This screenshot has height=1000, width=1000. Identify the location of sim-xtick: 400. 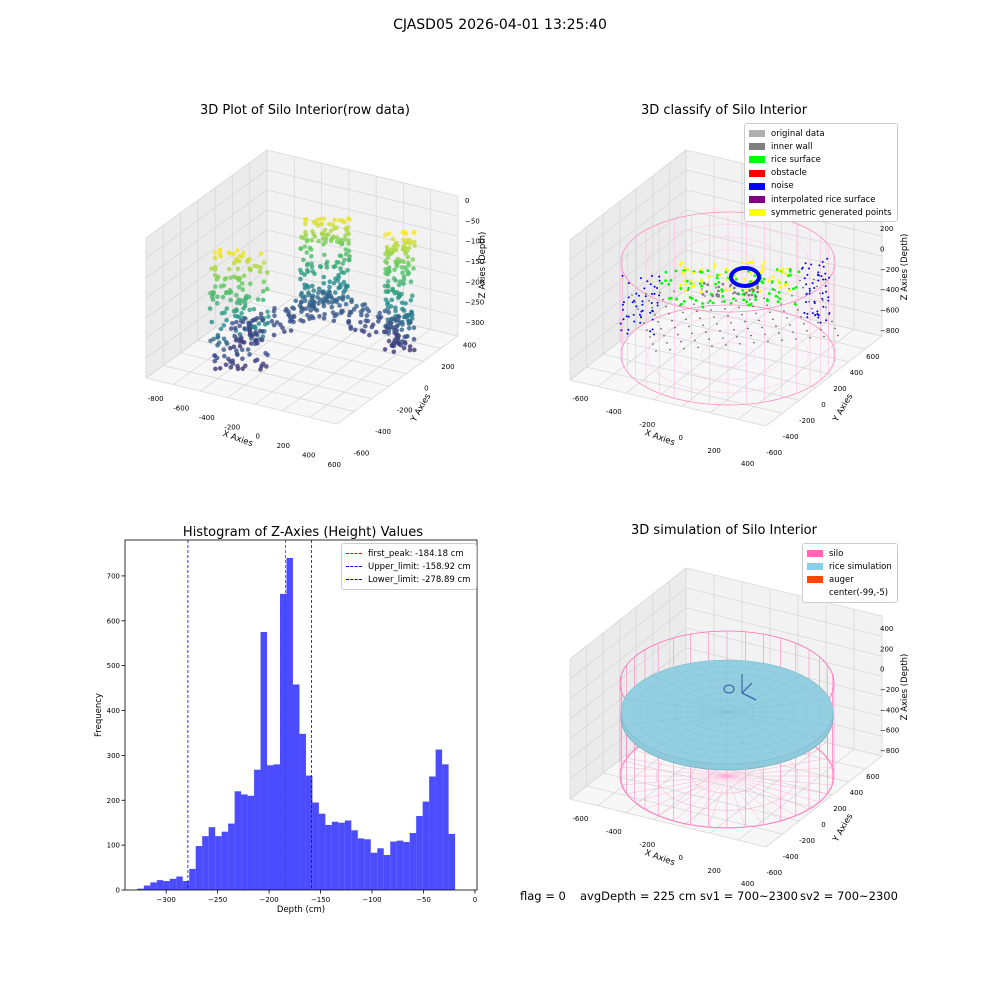
(747, 884).